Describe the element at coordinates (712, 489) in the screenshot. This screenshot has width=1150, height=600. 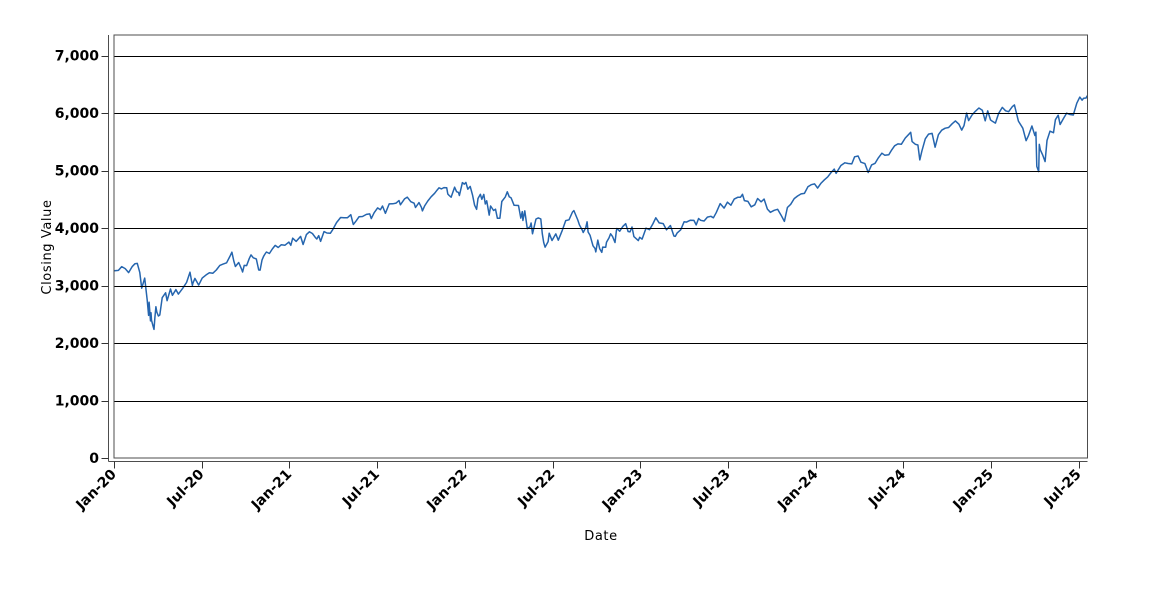
I see `x-tick-label: Jul-23` at that location.